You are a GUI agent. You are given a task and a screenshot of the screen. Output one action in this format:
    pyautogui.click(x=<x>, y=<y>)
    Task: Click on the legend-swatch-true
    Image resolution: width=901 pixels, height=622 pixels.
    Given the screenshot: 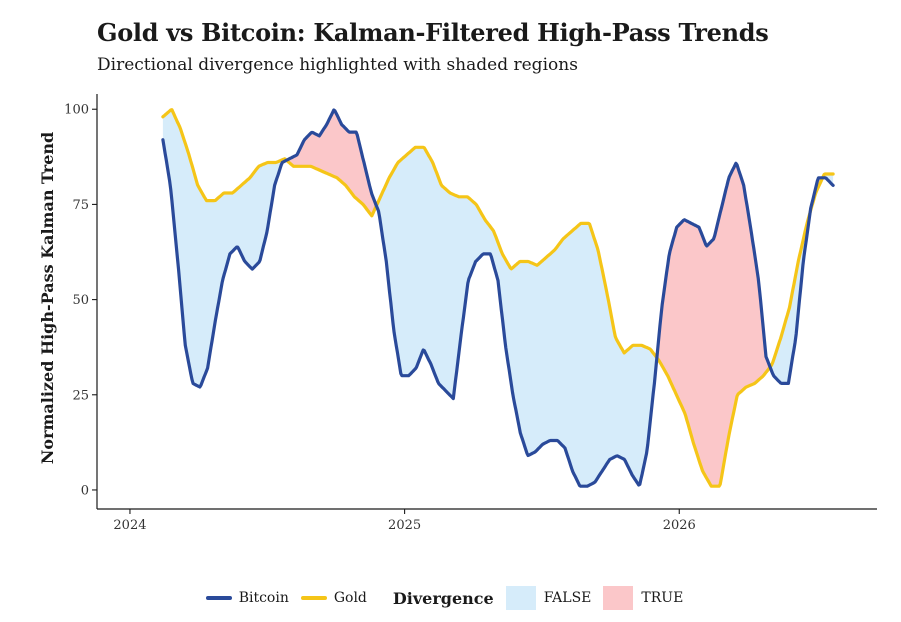 What is the action you would take?
    pyautogui.click(x=618, y=598)
    